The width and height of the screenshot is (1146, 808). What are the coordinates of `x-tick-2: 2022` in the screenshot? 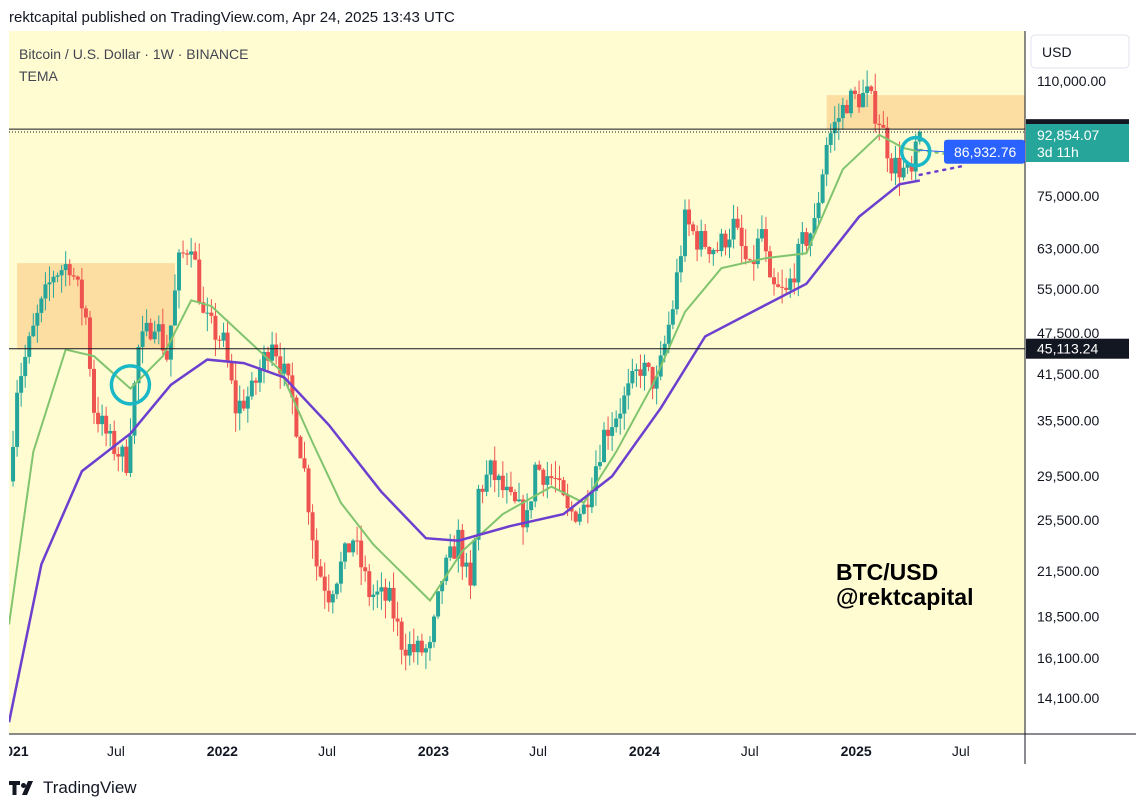 It's located at (222, 751).